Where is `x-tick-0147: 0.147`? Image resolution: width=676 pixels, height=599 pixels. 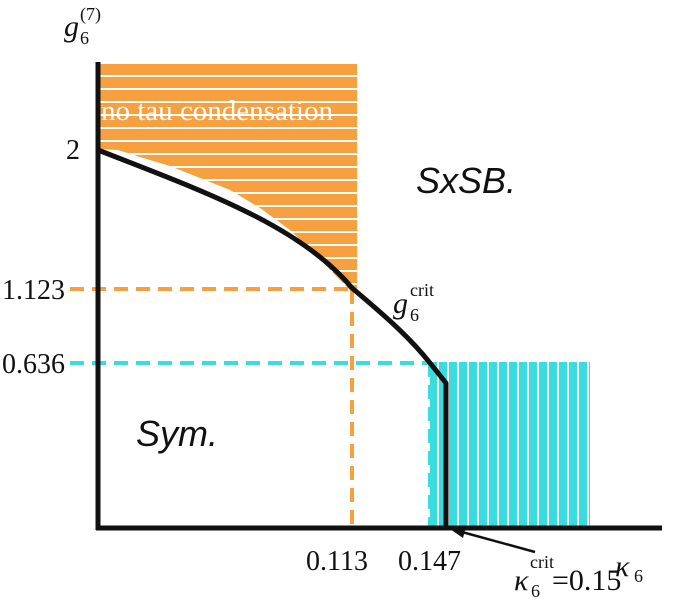 x-tick-0147: 0.147 is located at coordinates (429, 561).